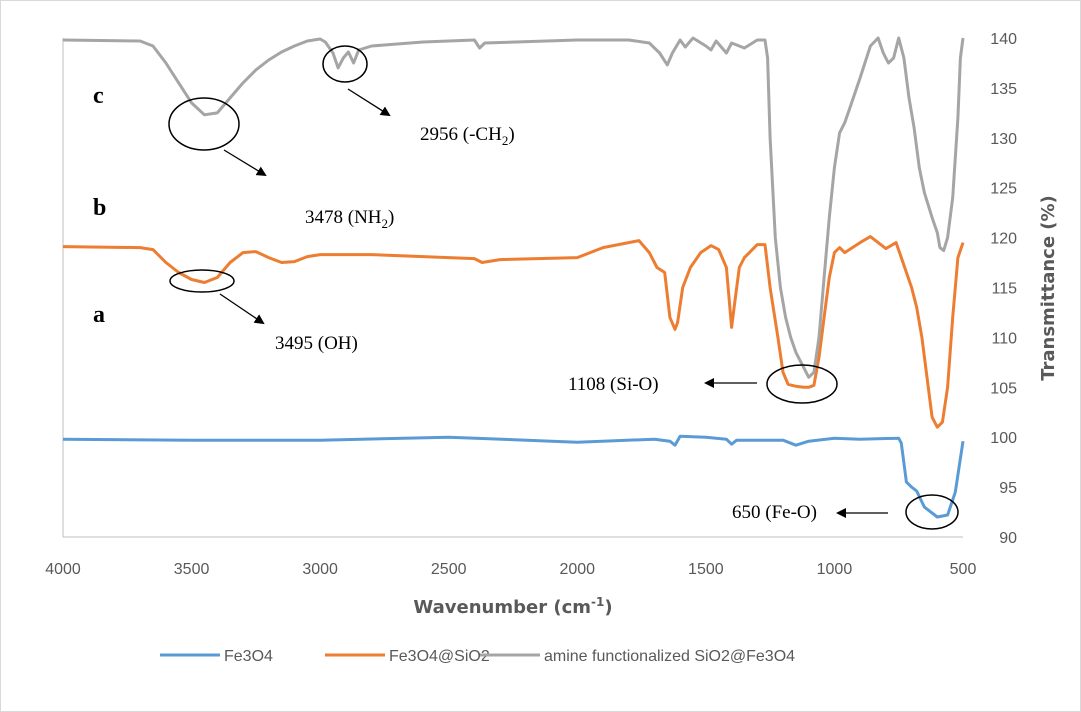  Describe the element at coordinates (1003, 39) in the screenshot. I see `y-tick-label: 140` at that location.